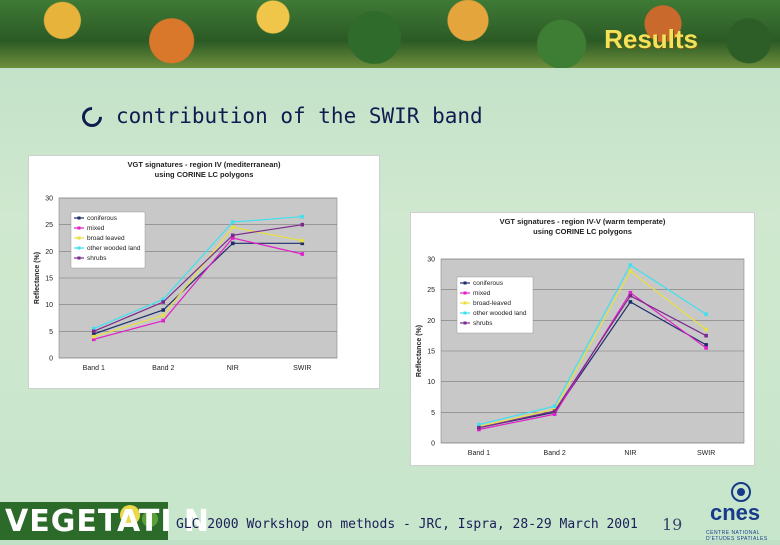 Image resolution: width=780 pixels, height=545 pixels. Describe the element at coordinates (96, 228) in the screenshot. I see `c1-legend-label-1: mixed` at that location.